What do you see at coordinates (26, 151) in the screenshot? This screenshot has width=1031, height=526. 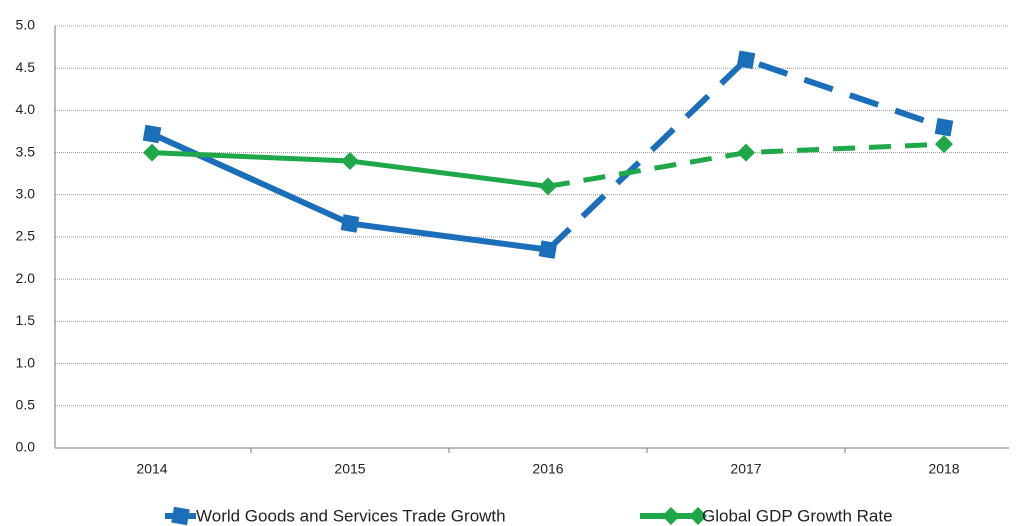 I see `y-tick-label: 3.5` at bounding box center [26, 151].